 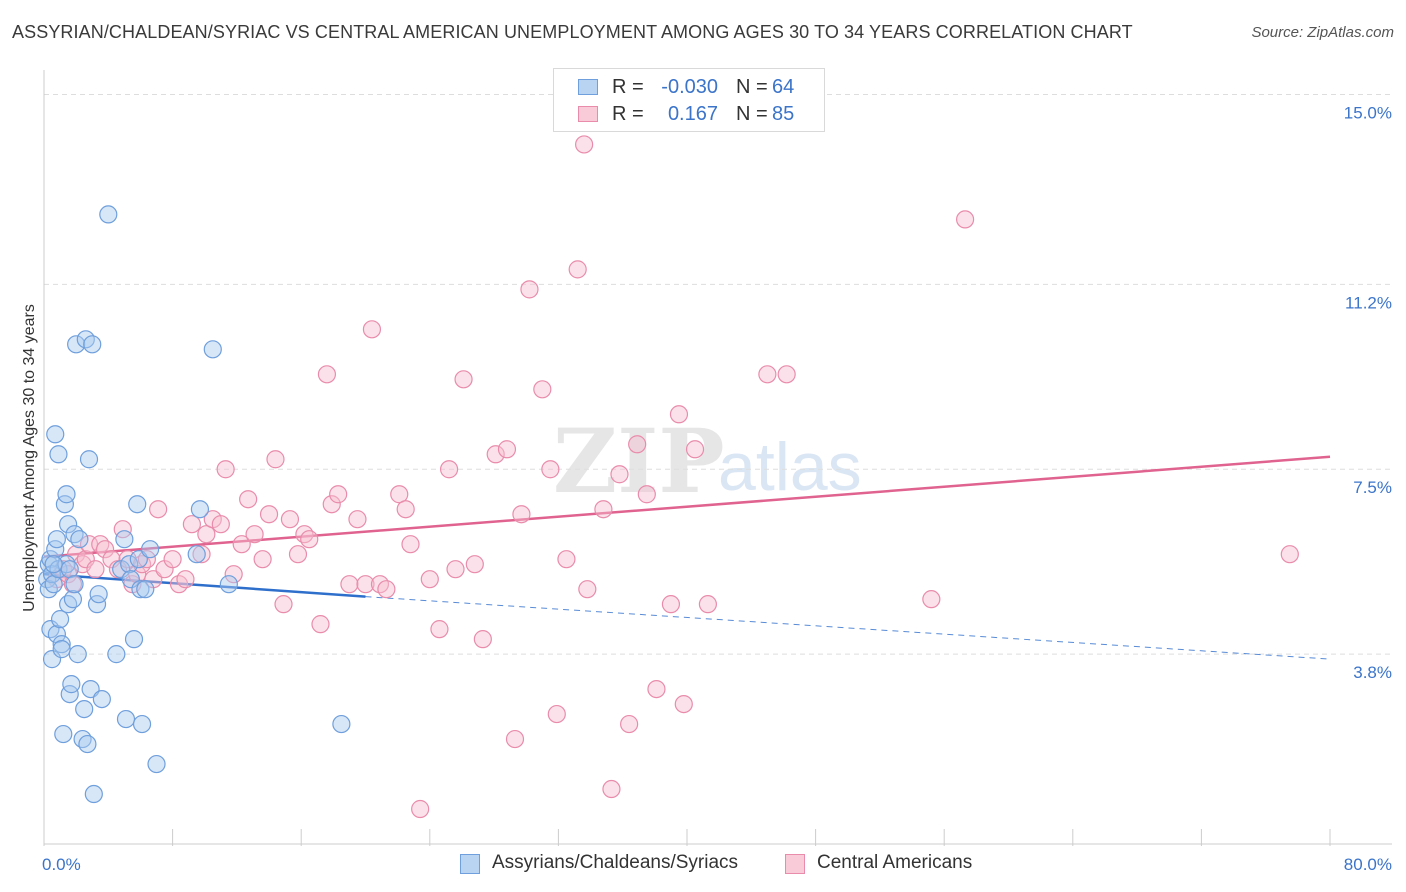 I want to click on watermark-atlas: atlas, so click(x=790, y=467).